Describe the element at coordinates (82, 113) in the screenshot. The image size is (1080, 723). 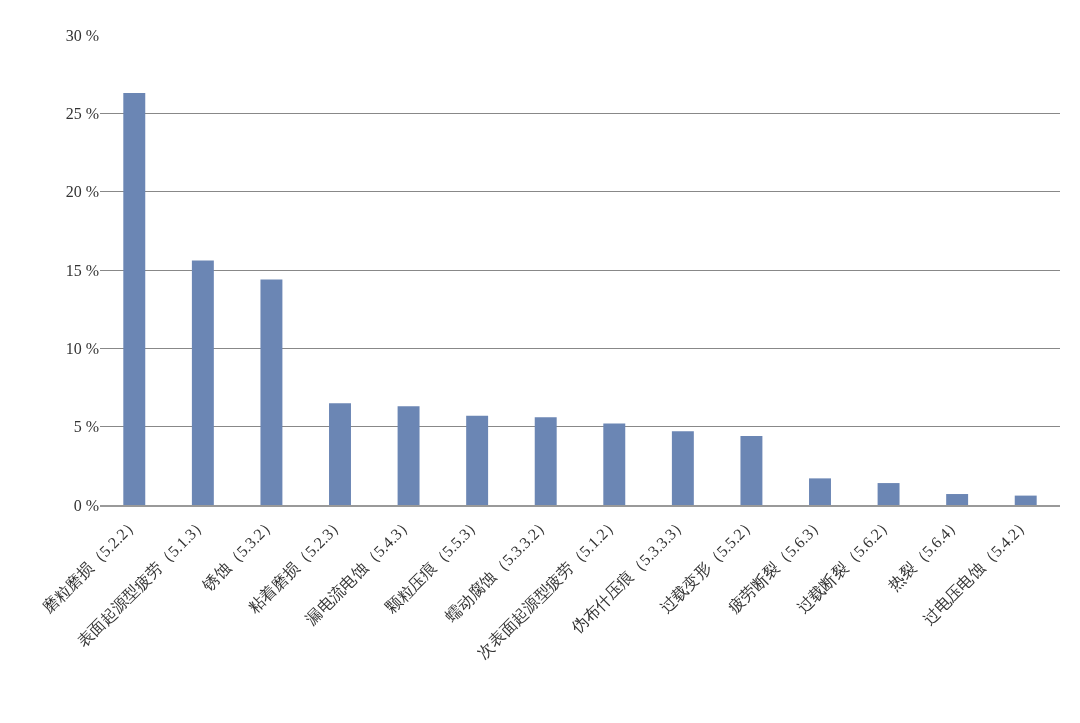
I see `y-tick-label: 25 %` at that location.